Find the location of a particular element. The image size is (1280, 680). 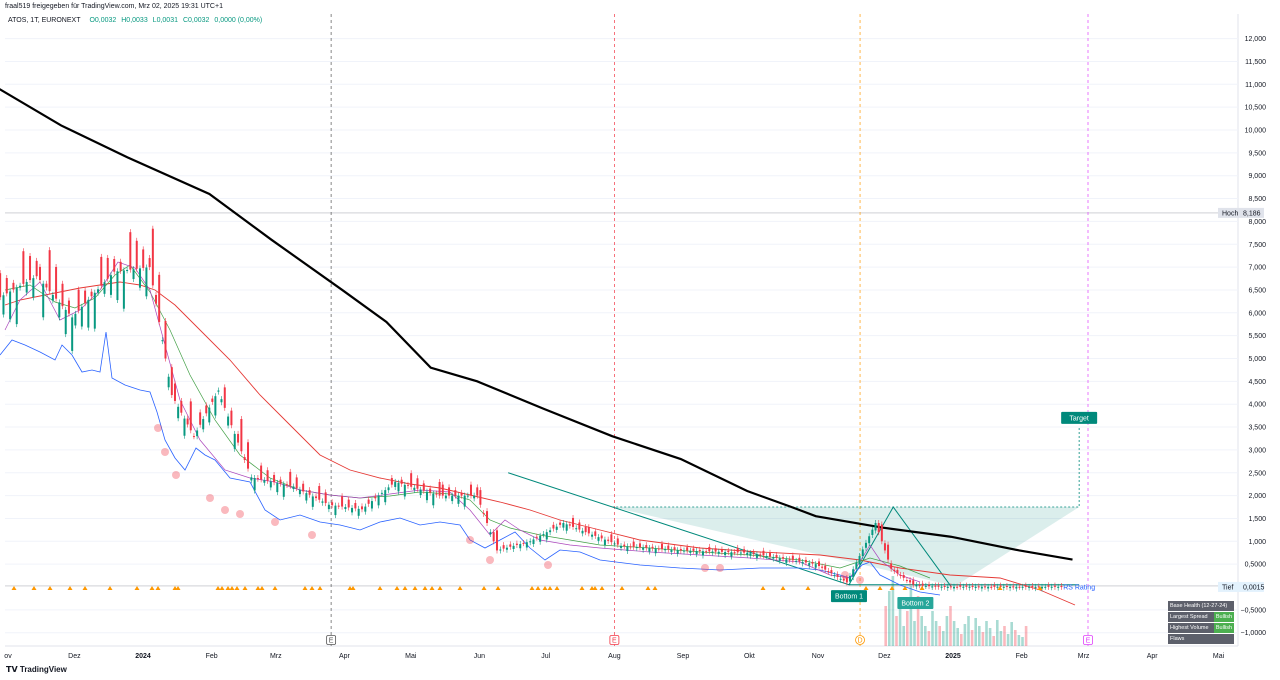

tradingview-logo: 𝗧𝗩 TradingView is located at coordinates (36, 669).